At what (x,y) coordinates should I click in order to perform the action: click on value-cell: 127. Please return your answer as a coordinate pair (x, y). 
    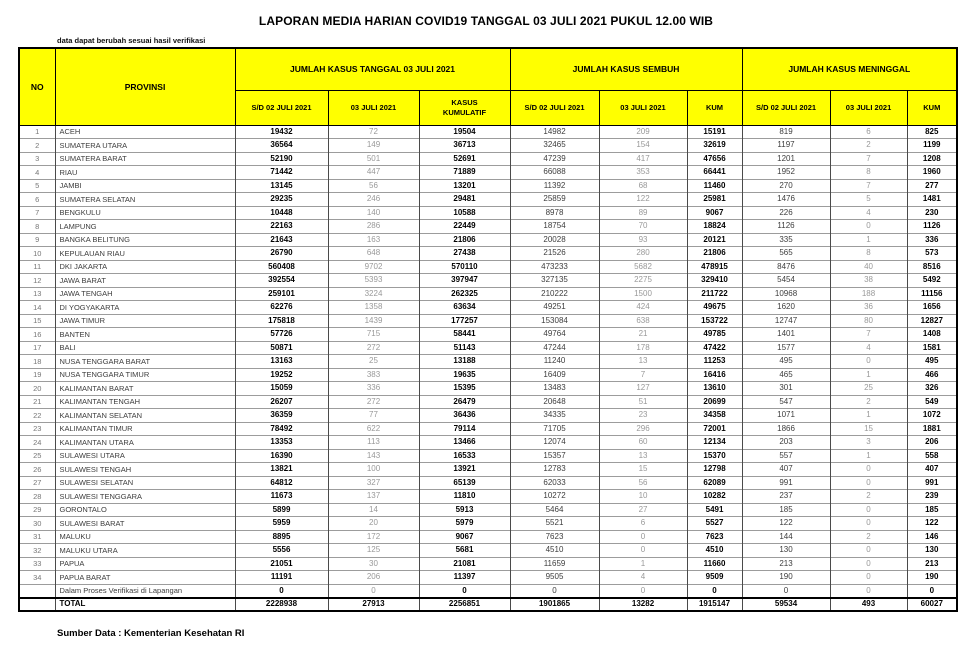
    Looking at the image, I should click on (643, 388).